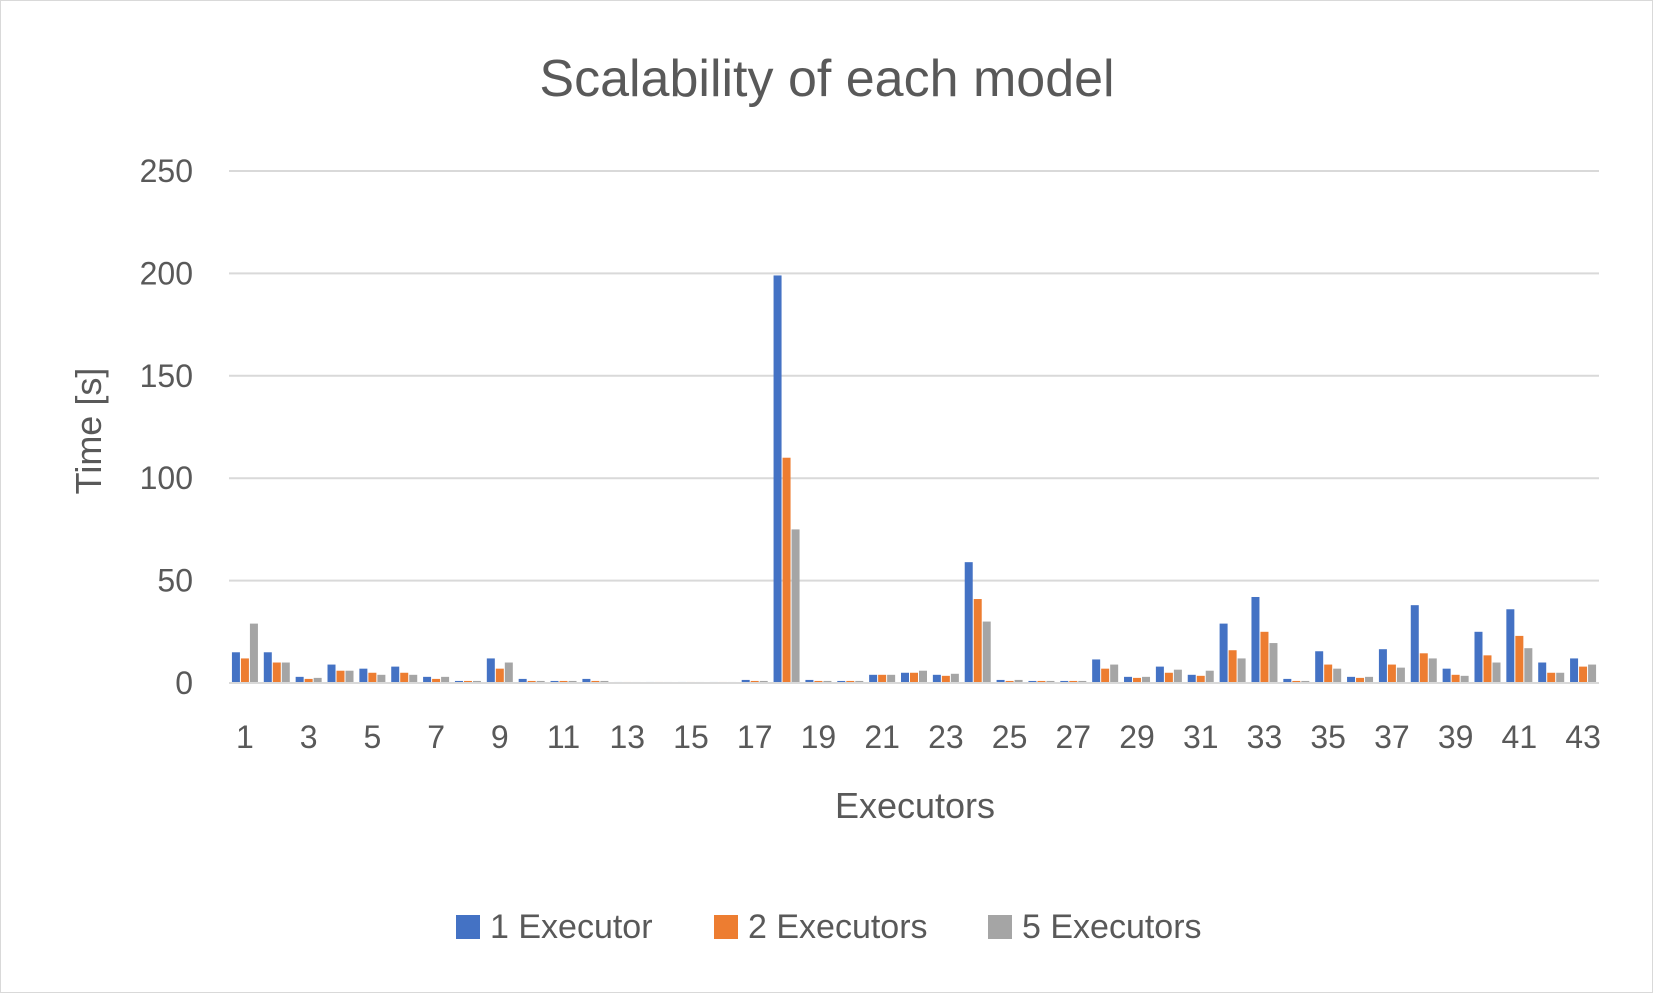  I want to click on legend: 1 Executor 2 Executors 5 Executors, so click(829, 927).